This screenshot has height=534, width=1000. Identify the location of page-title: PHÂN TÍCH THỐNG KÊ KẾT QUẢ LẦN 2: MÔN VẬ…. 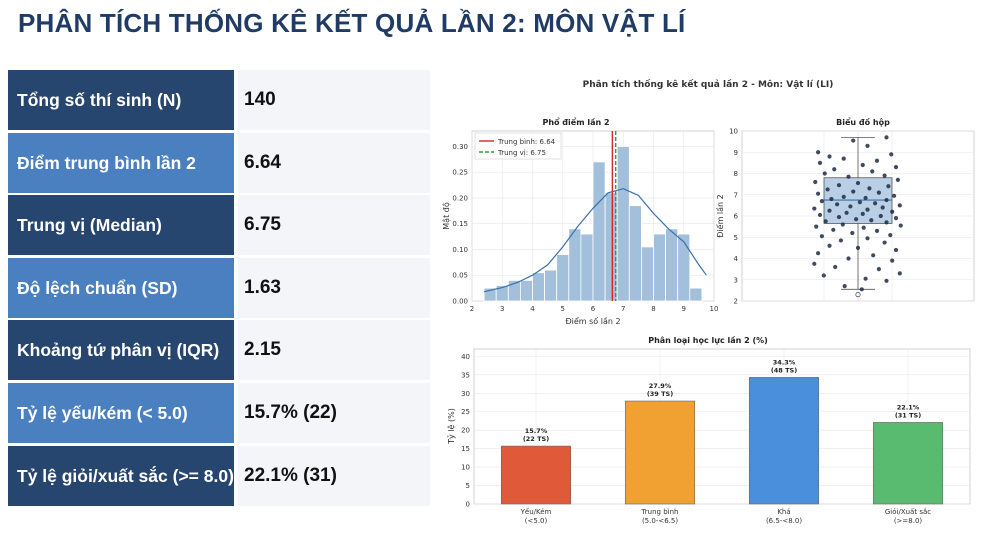
(352, 23).